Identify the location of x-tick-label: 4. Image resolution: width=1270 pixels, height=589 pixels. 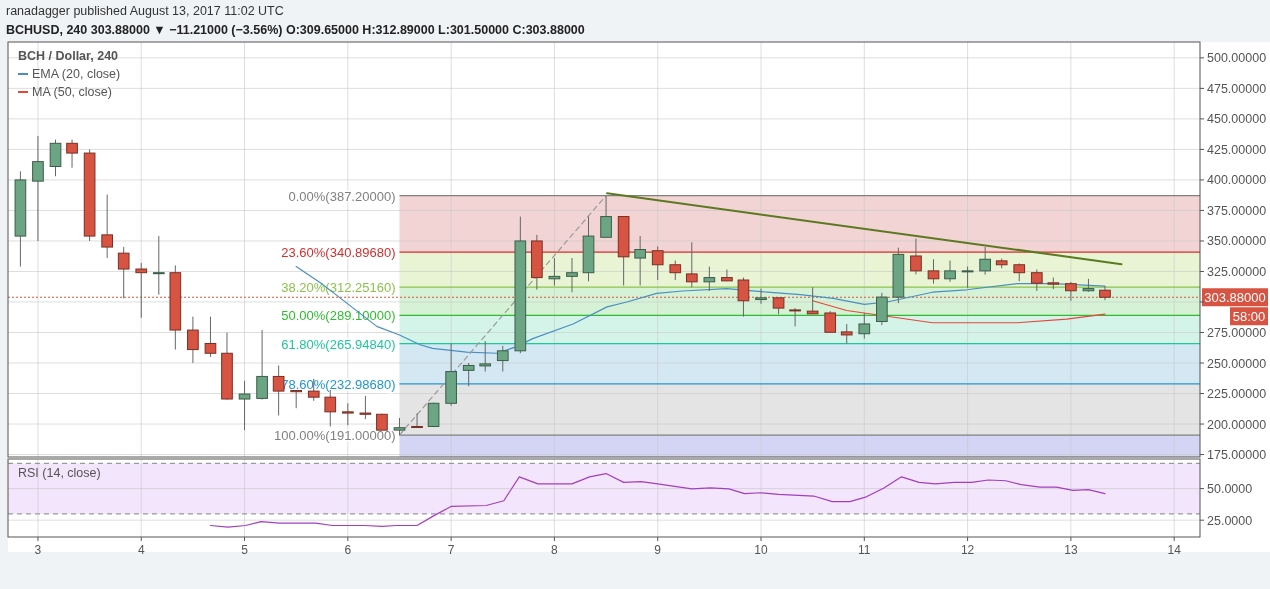
(141, 550).